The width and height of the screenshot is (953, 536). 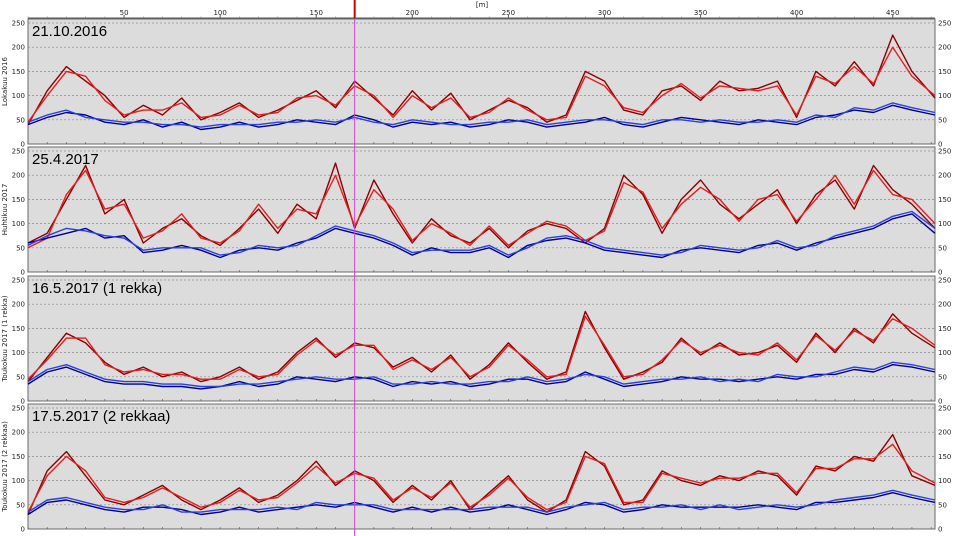 What do you see at coordinates (508, 13) in the screenshot?
I see `x-tick-label: 250` at bounding box center [508, 13].